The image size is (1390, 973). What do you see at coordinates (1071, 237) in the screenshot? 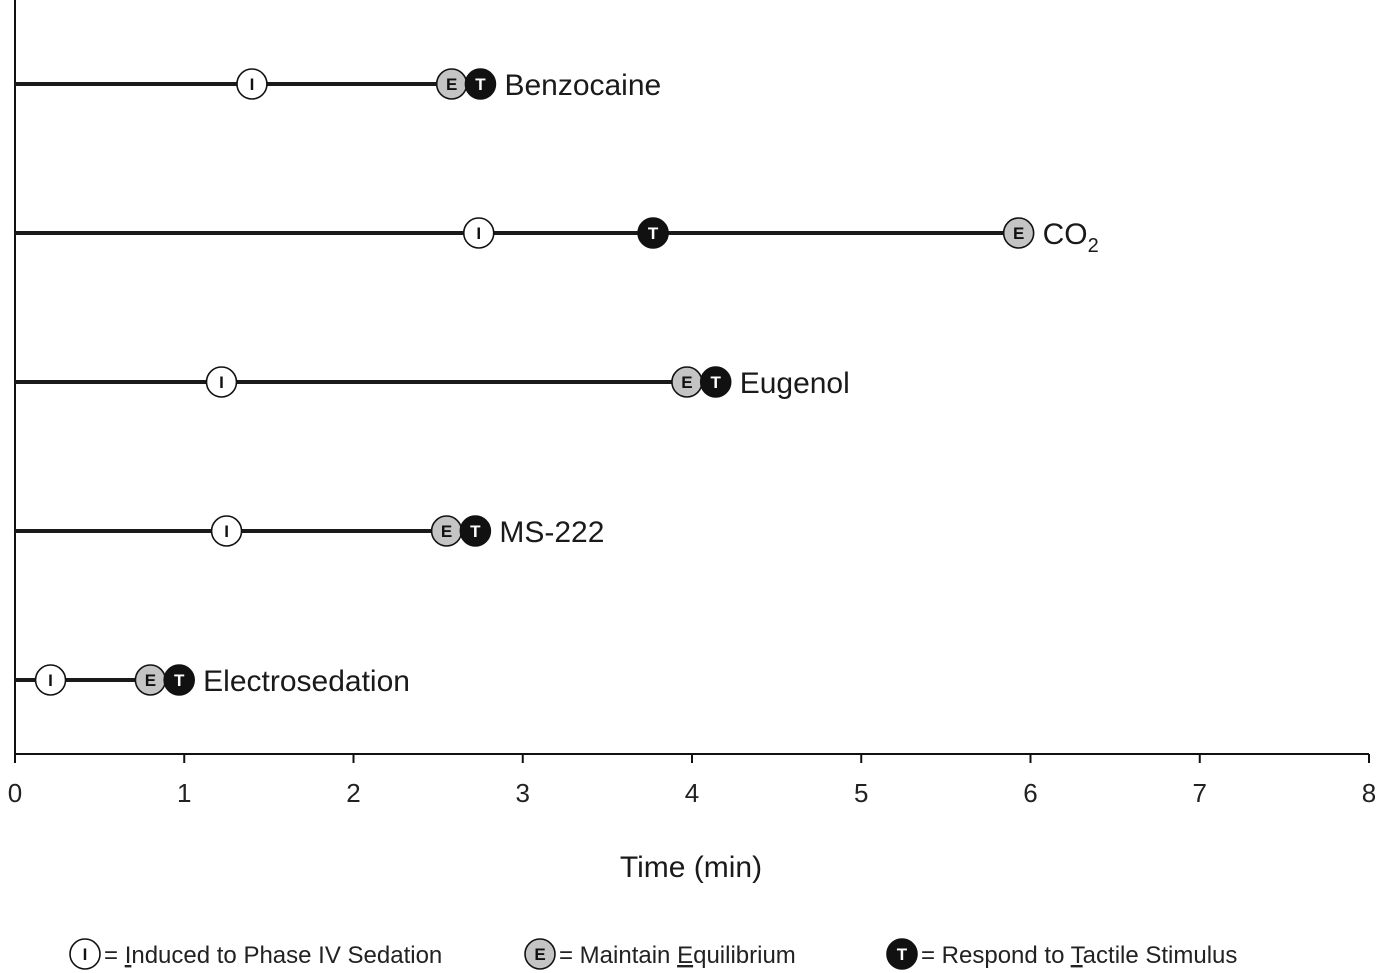
I see `series-label: CO2` at bounding box center [1071, 237].